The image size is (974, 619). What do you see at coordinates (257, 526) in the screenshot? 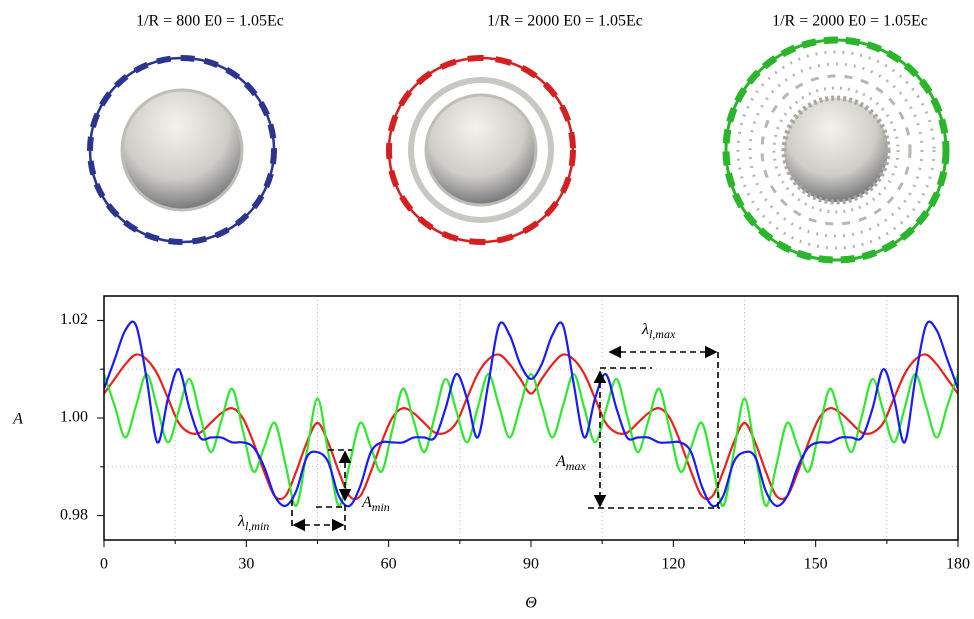
I see `annotation-subscript: l,min` at bounding box center [257, 526].